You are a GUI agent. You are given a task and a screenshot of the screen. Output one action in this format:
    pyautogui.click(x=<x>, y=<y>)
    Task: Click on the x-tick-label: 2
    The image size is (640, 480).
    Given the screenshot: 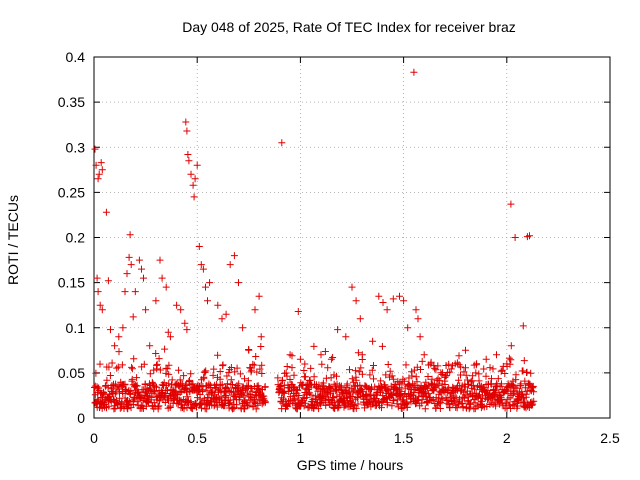 What is the action you would take?
    pyautogui.click(x=507, y=438)
    